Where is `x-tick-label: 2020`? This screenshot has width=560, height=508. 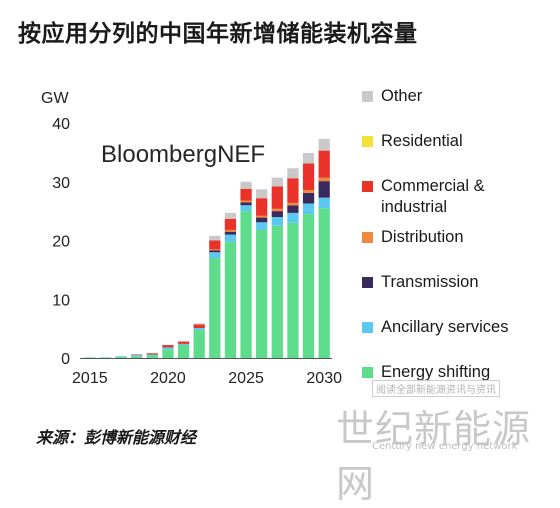 x-tick-label: 2020 is located at coordinates (168, 378).